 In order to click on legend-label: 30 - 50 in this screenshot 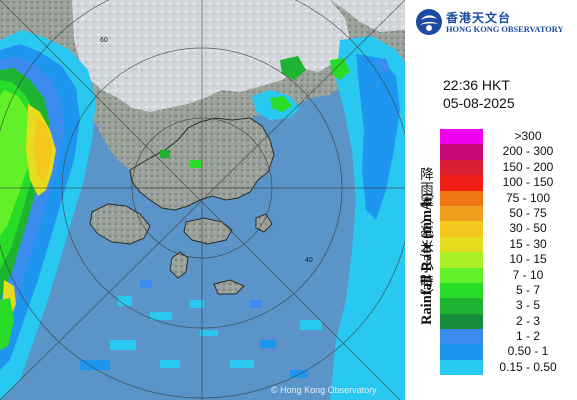, I will do `click(528, 228)`.